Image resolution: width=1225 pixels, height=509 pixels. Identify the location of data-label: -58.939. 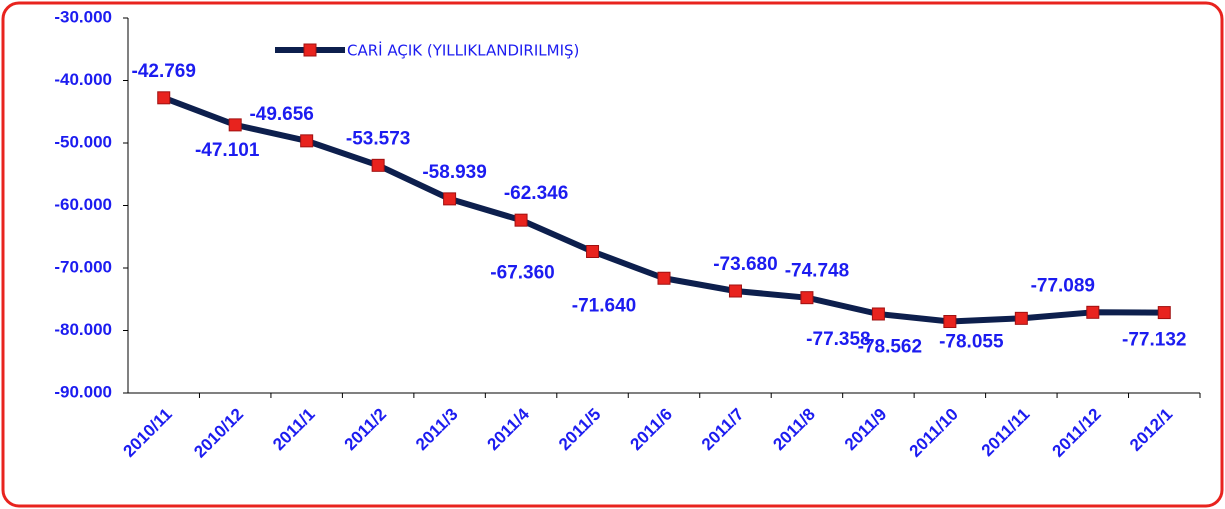
(454, 172).